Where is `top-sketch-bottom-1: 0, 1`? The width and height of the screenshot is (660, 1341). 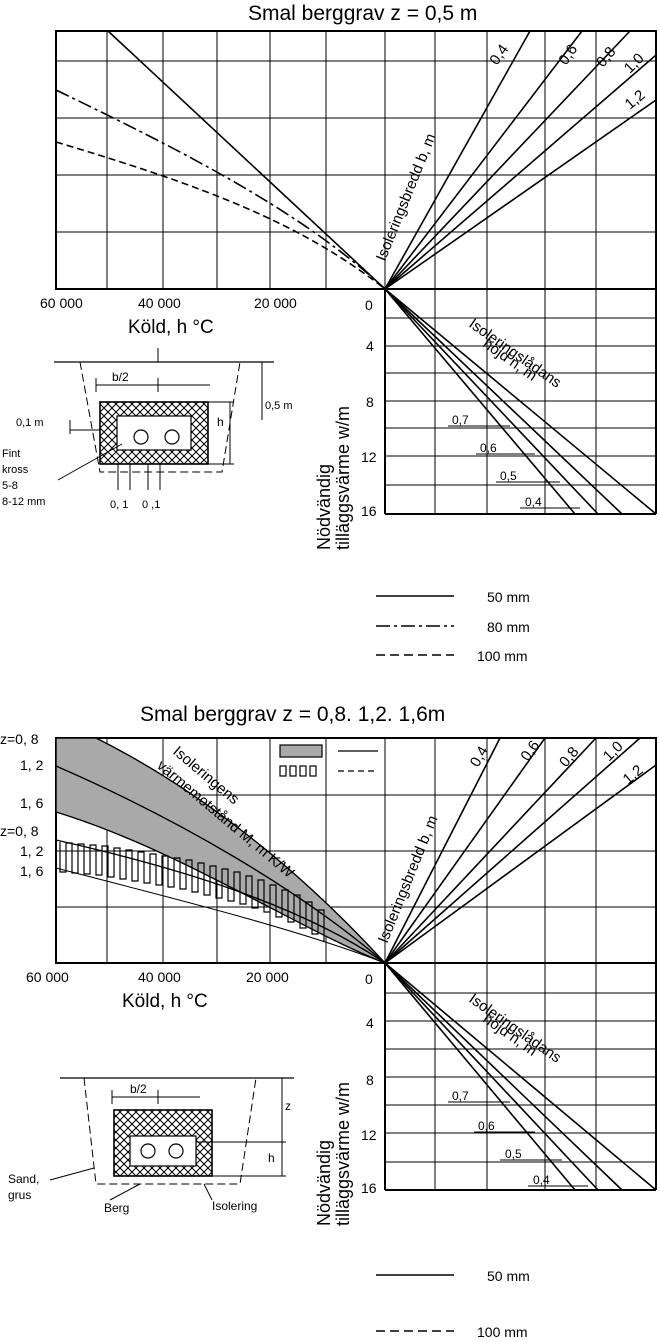
top-sketch-bottom-1: 0, 1 is located at coordinates (119, 505).